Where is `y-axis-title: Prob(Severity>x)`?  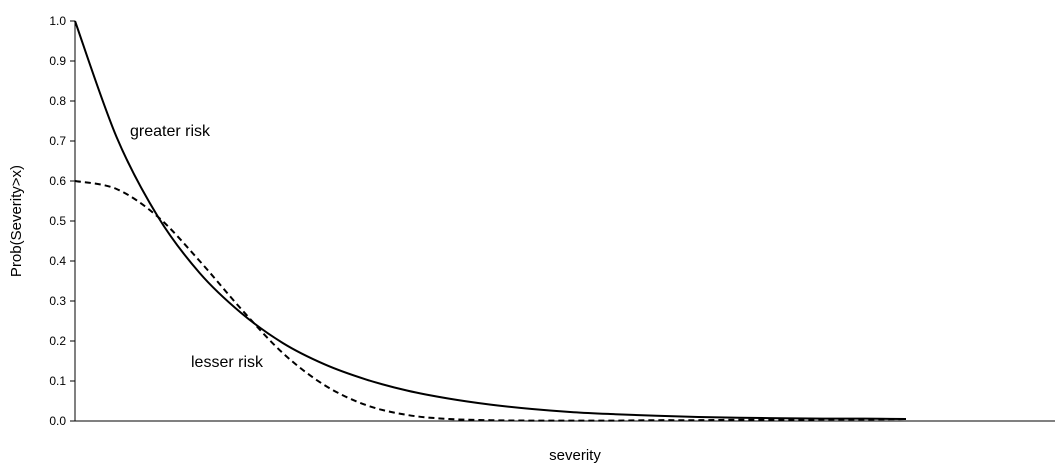 y-axis-title: Prob(Severity>x) is located at coordinates (16, 221).